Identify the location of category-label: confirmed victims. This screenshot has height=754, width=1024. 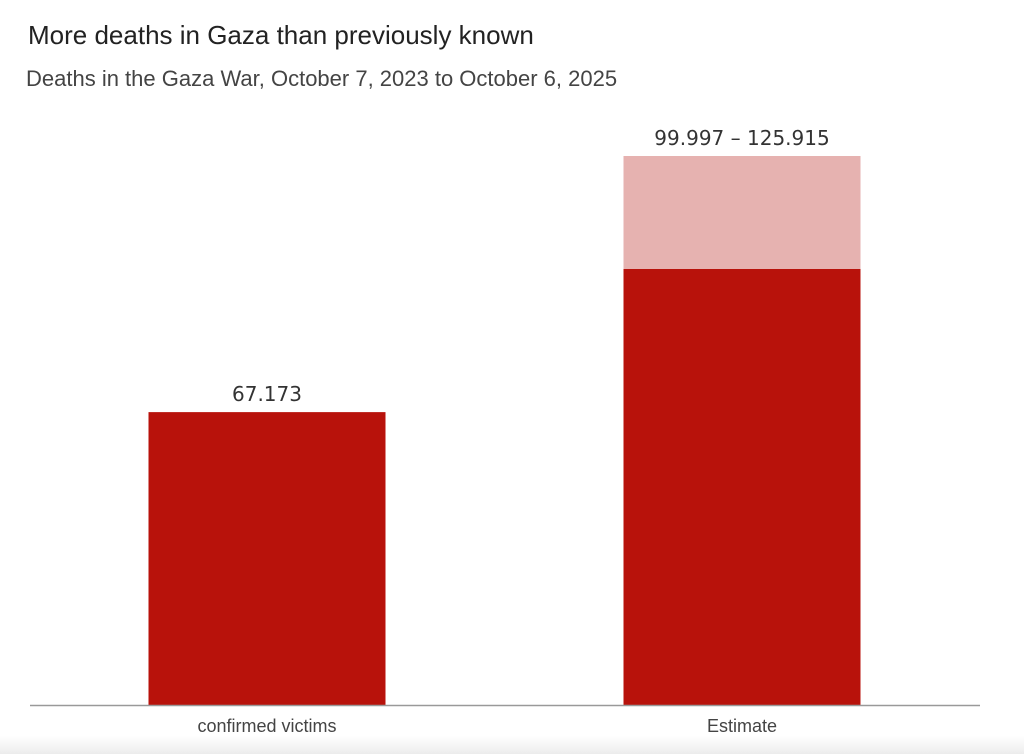
(266, 726).